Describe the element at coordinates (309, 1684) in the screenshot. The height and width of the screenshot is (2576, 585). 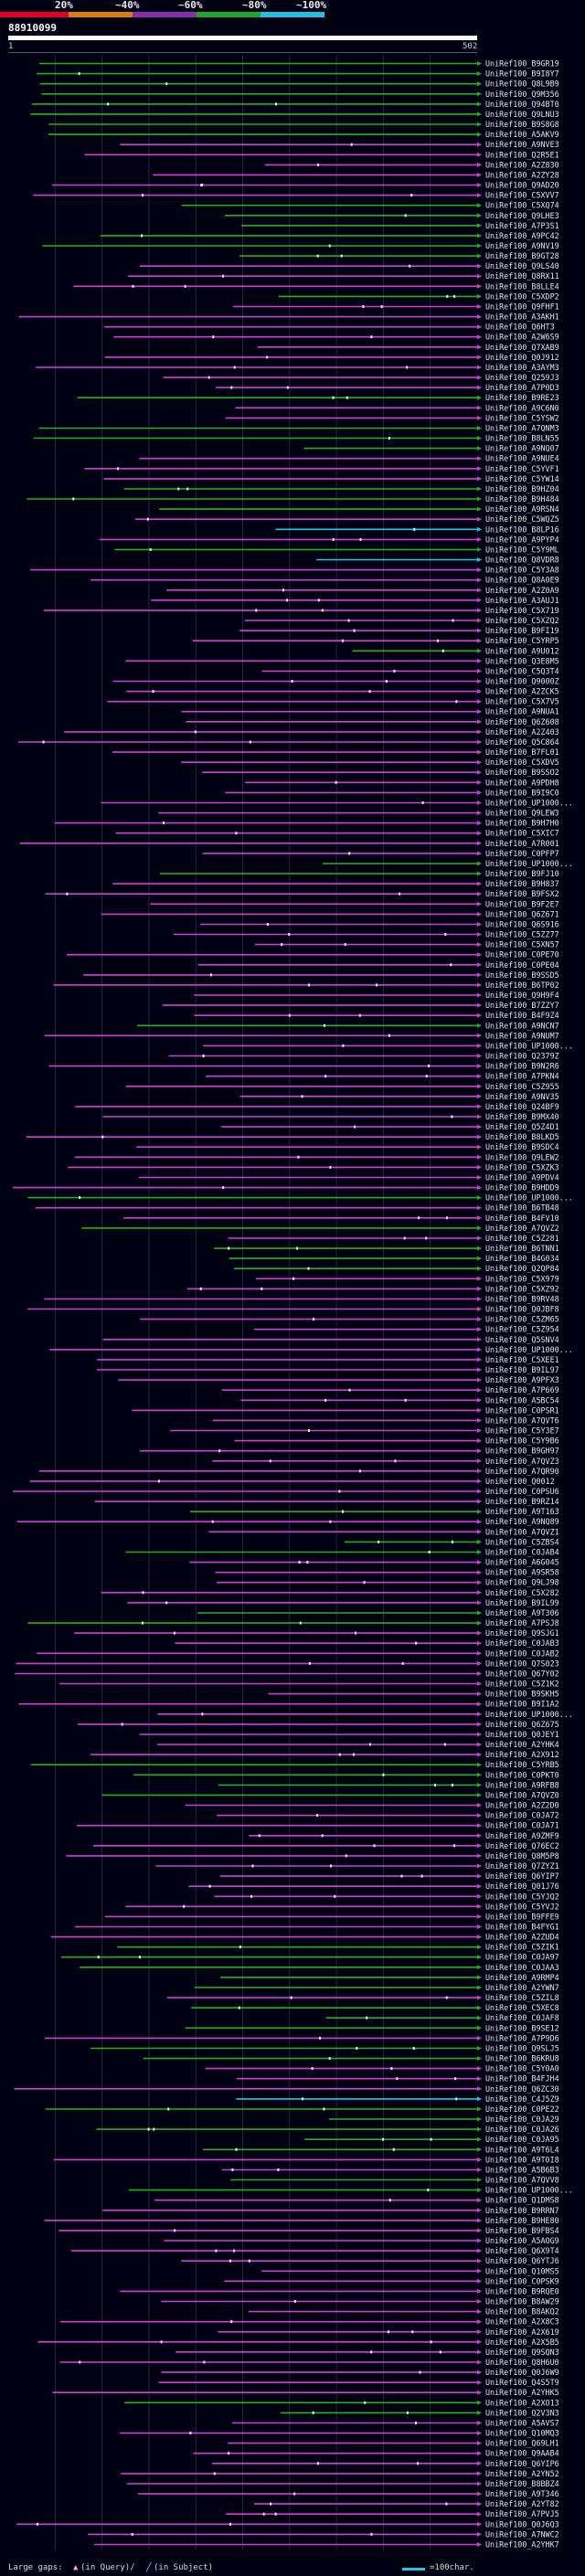
I see `hit-row: UniRef100_C5Z1K2` at that location.